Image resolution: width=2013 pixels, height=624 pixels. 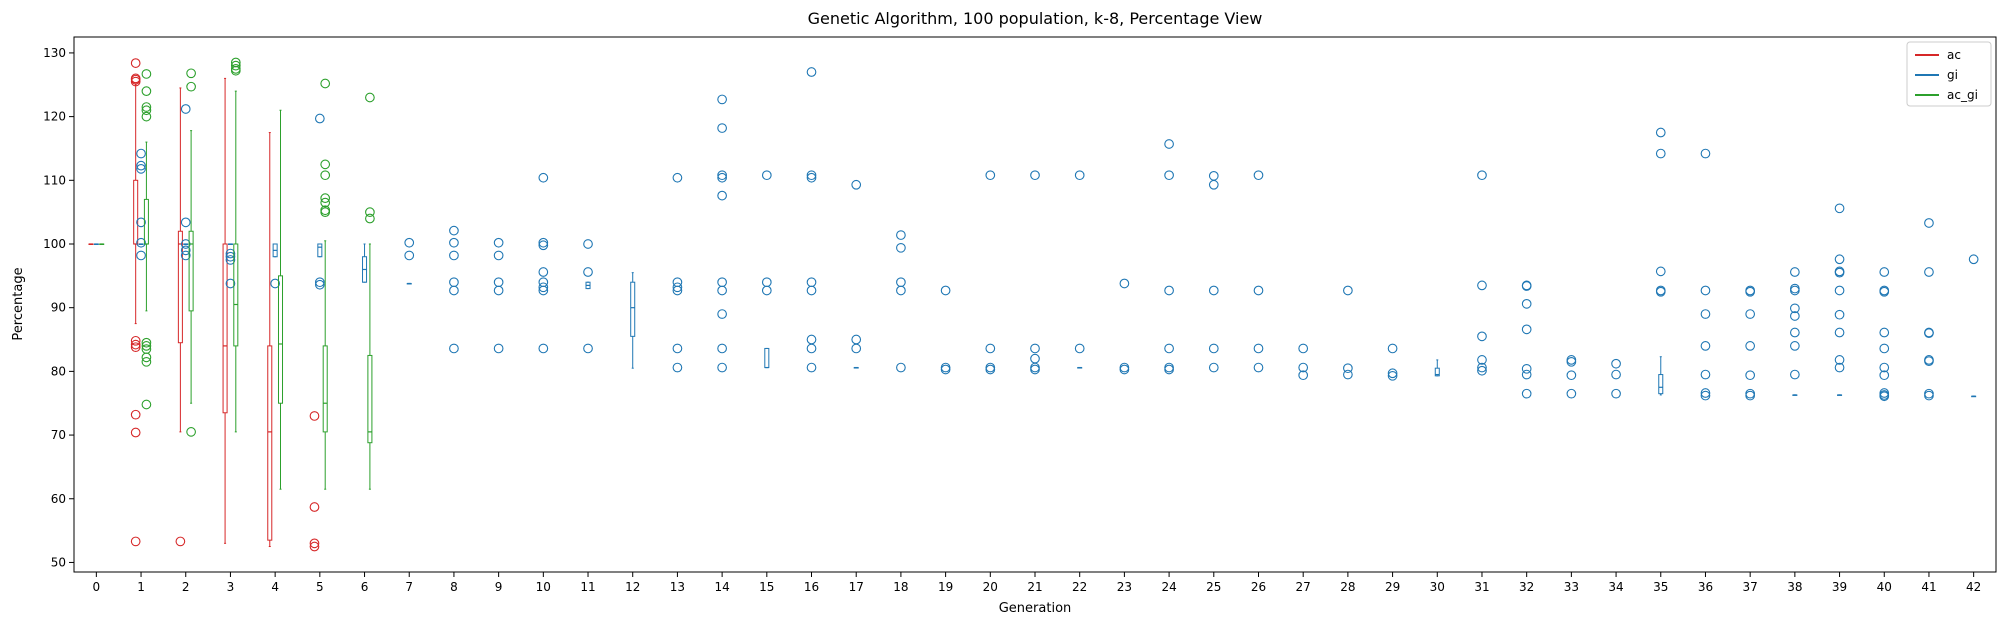 What do you see at coordinates (721, 587) in the screenshot?
I see `x-tick-label: 14` at bounding box center [721, 587].